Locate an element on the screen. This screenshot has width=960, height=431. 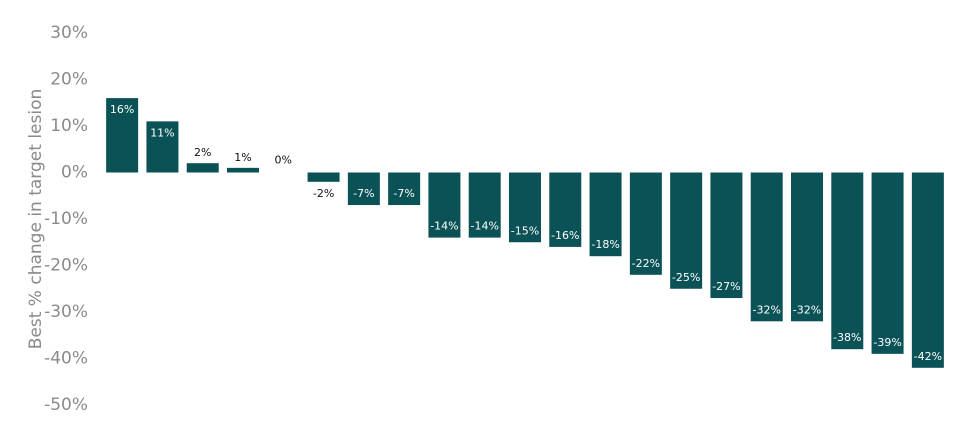
y-tick-label: -10% is located at coordinates (66, 219).